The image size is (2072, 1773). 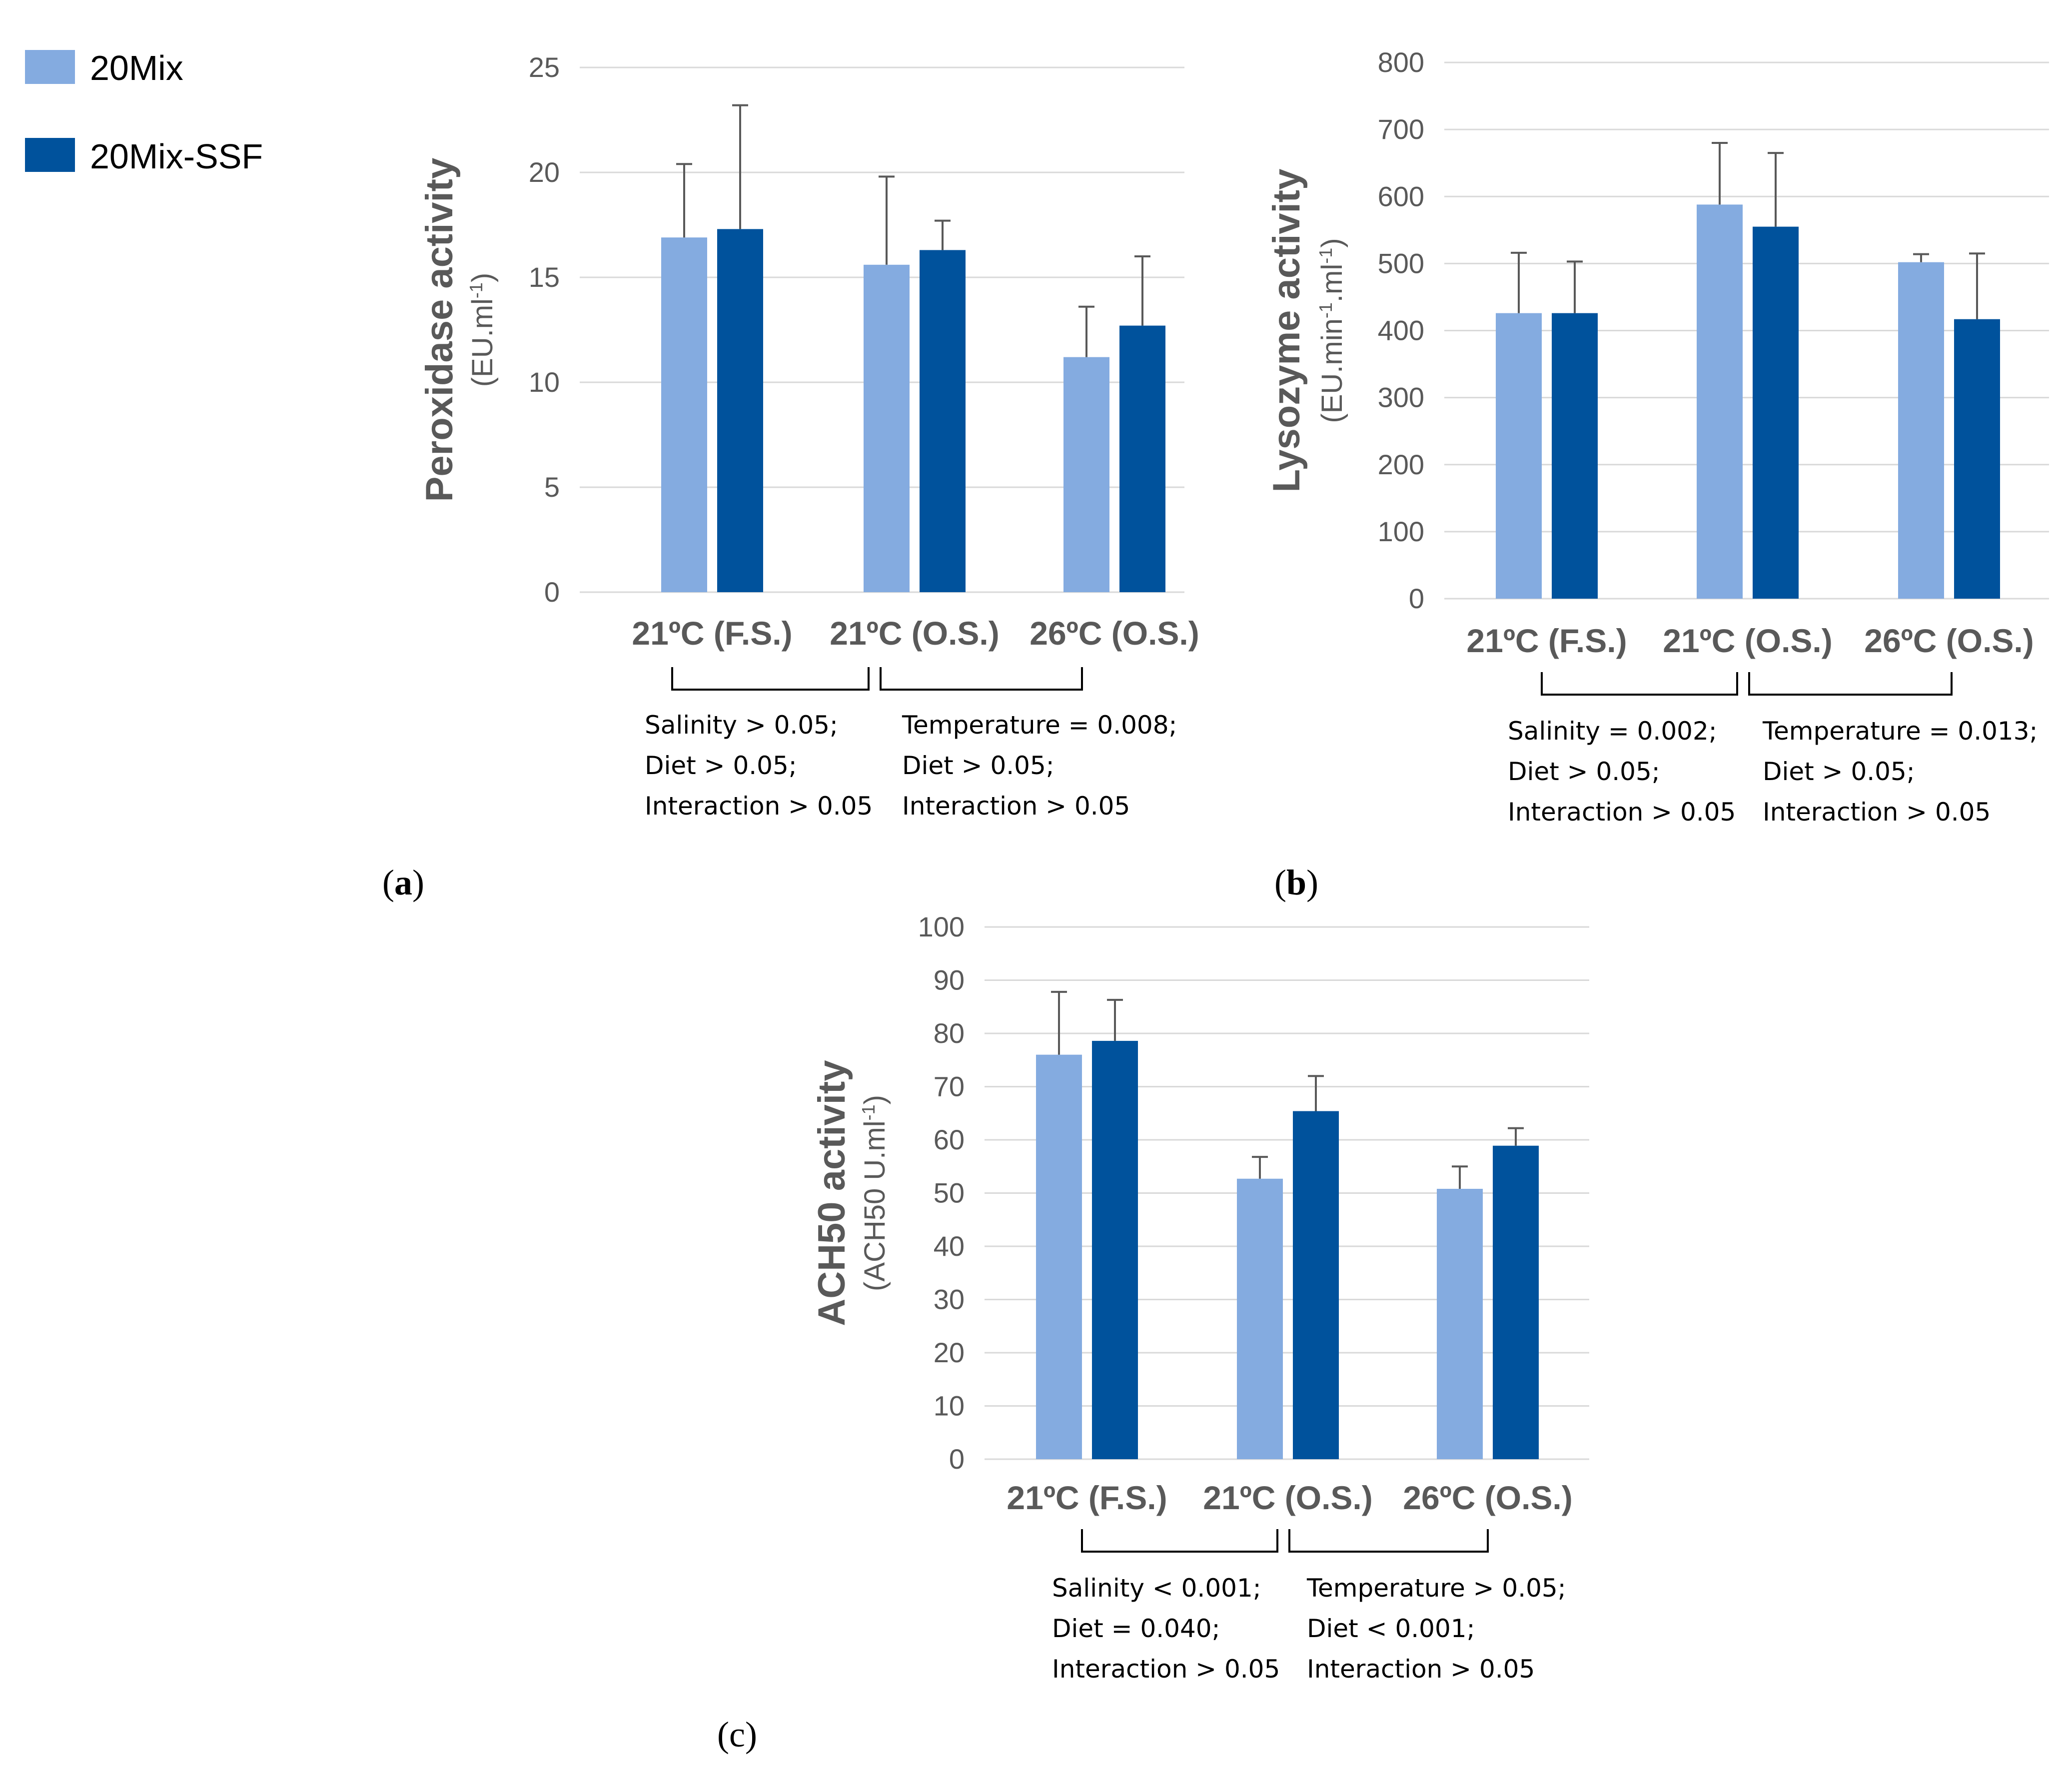 What do you see at coordinates (1436, 1588) in the screenshot?
I see `stat-line: Temperature > 0.05;` at bounding box center [1436, 1588].